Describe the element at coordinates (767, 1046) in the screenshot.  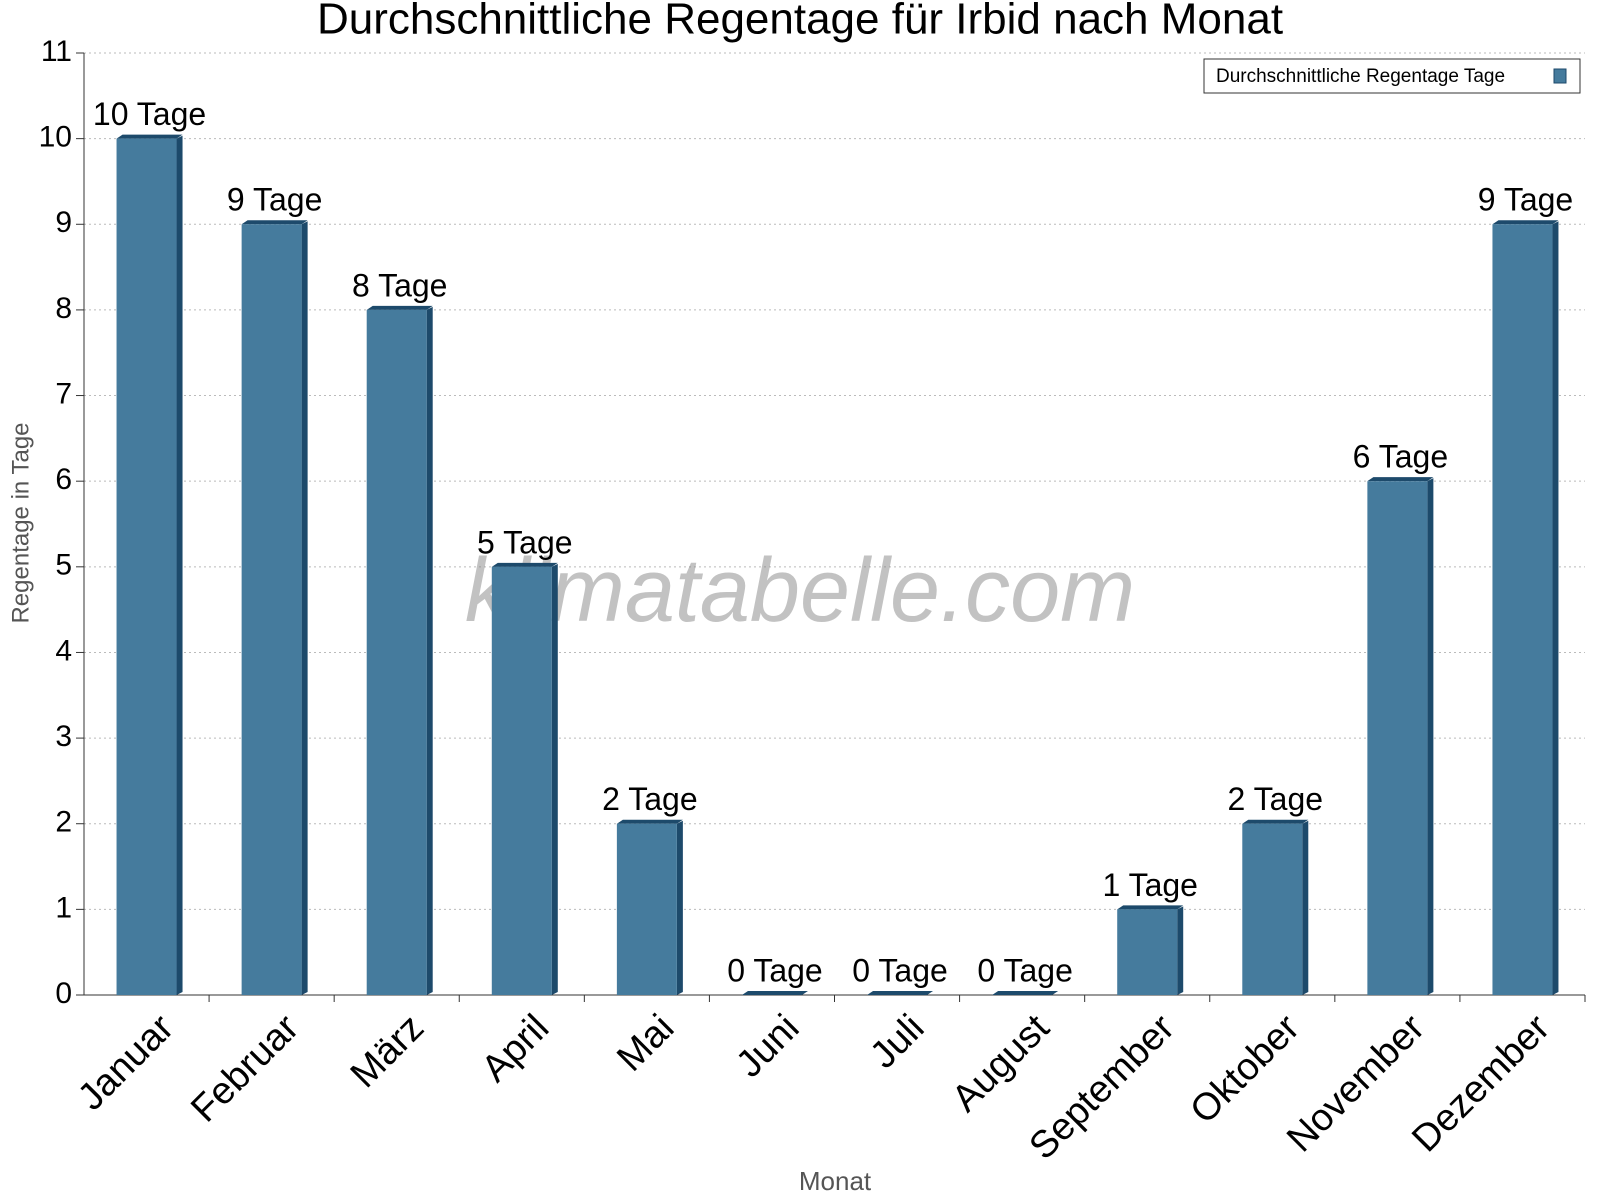
I see `x-tick-label: Juni` at that location.